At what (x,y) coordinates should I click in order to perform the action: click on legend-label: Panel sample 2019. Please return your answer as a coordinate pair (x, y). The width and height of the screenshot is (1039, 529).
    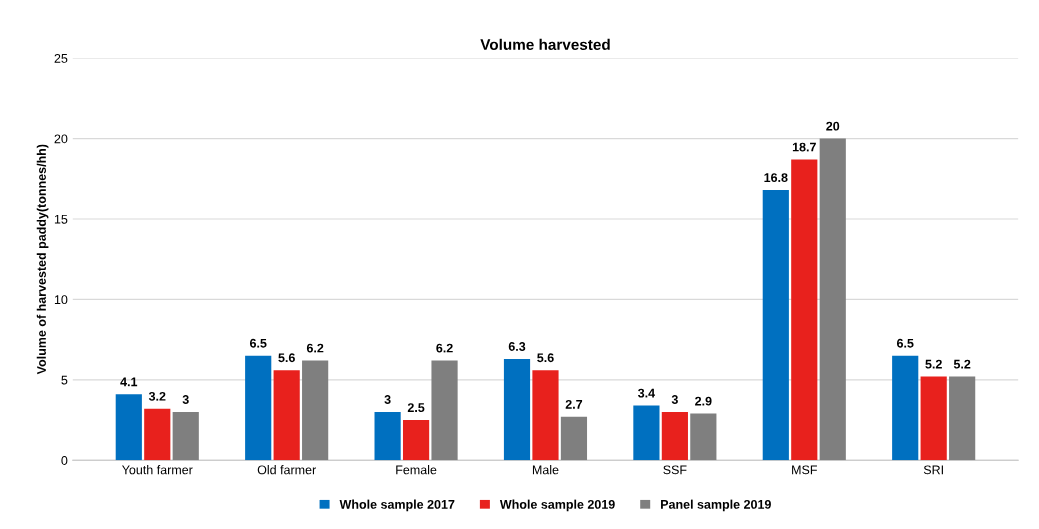
    Looking at the image, I should click on (716, 505).